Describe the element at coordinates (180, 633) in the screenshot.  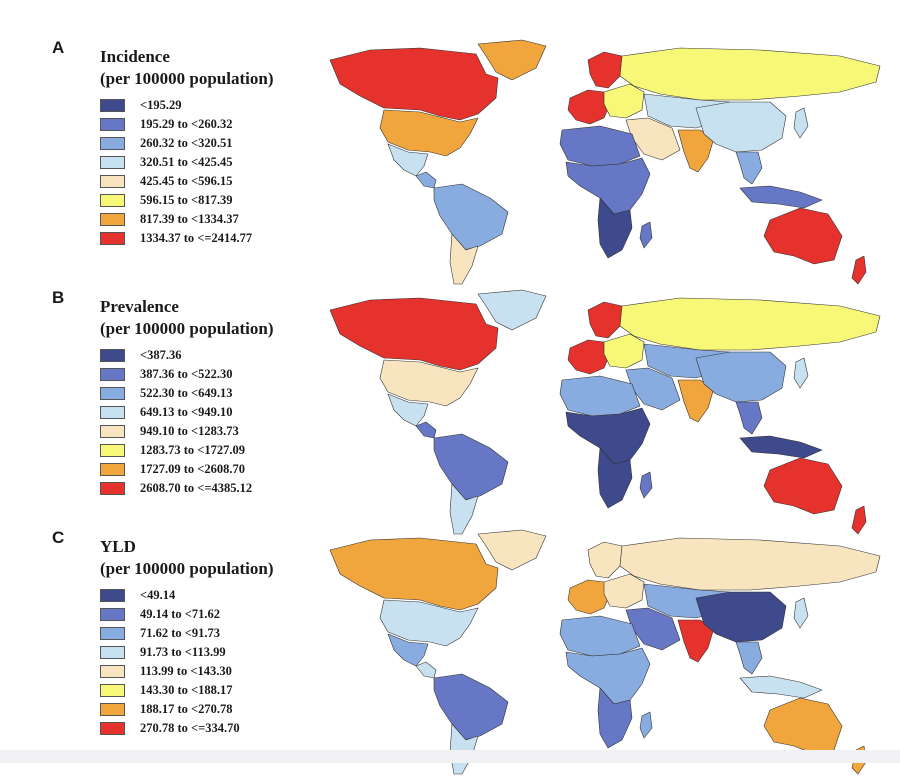
I see `legend-label: 71.62 to <91.73` at that location.